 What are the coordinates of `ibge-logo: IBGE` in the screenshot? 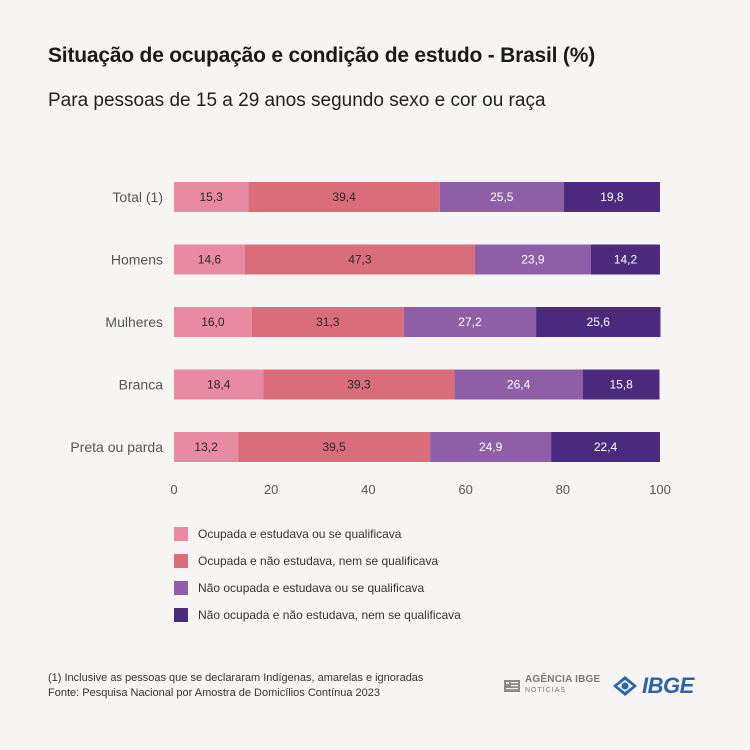 It's located at (653, 686).